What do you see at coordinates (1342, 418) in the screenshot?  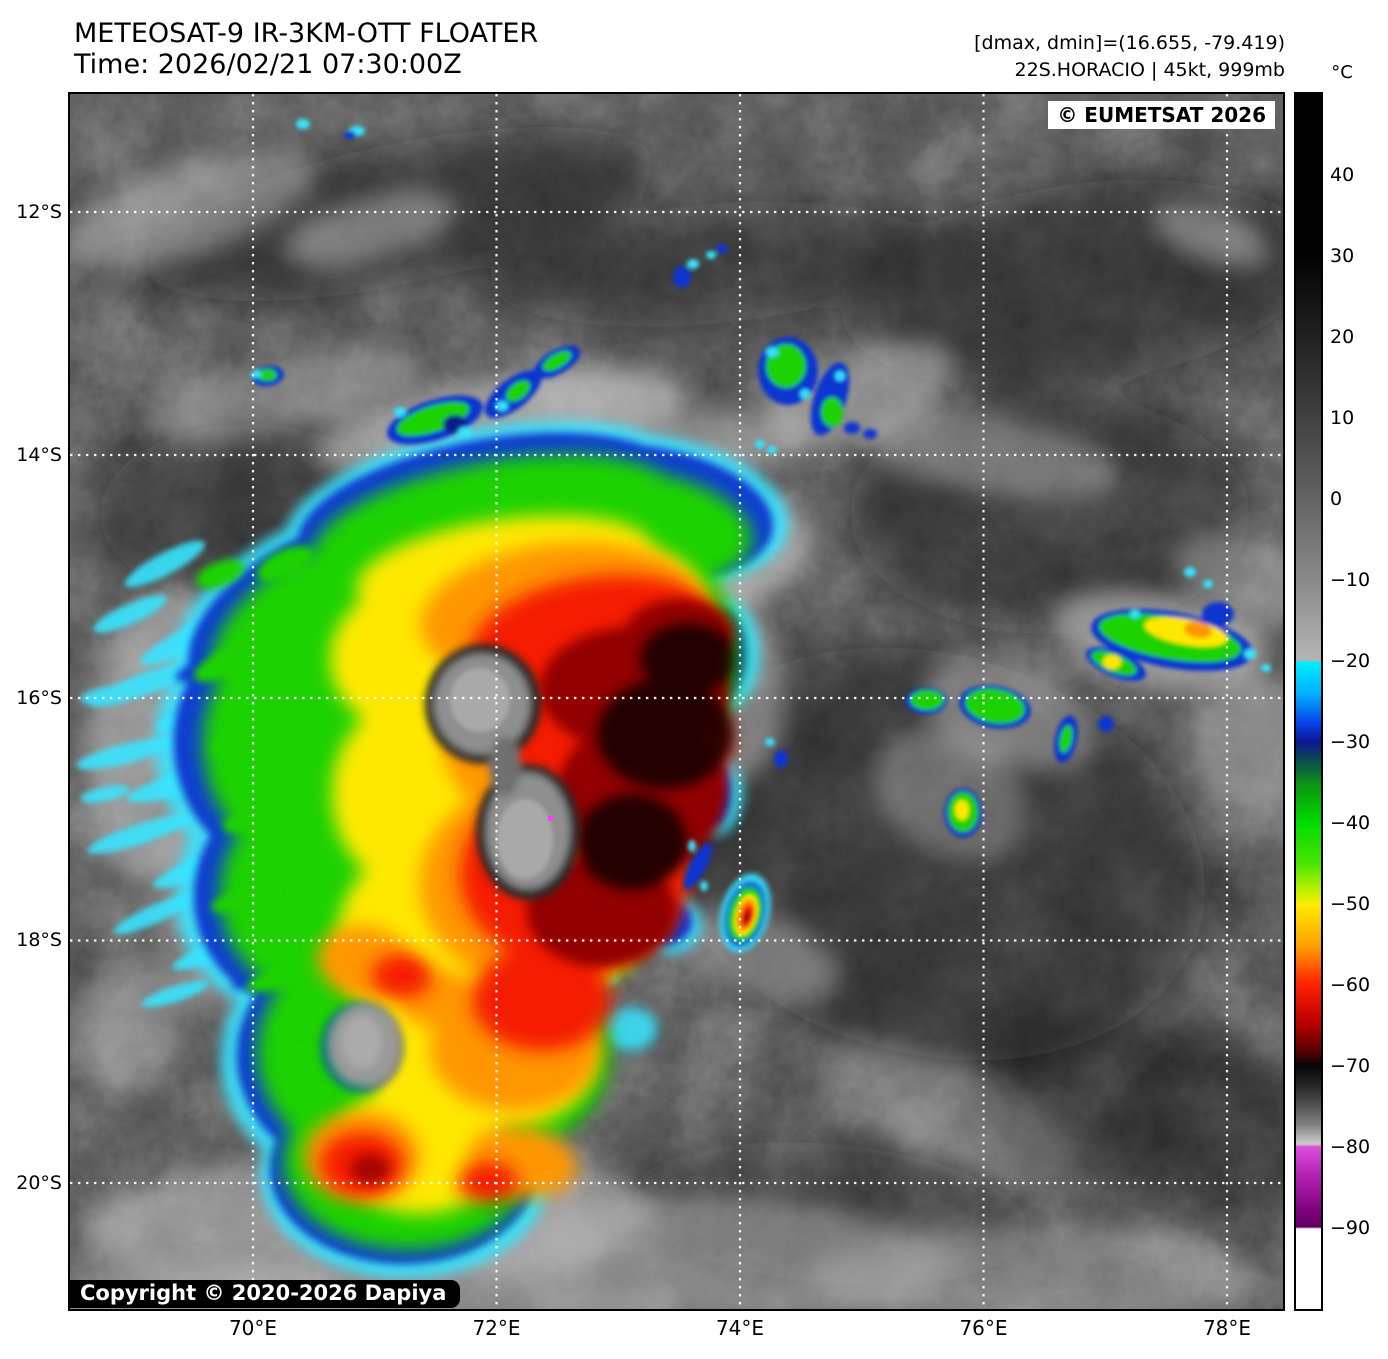 I see `colorbar-tick-label: 10` at bounding box center [1342, 418].